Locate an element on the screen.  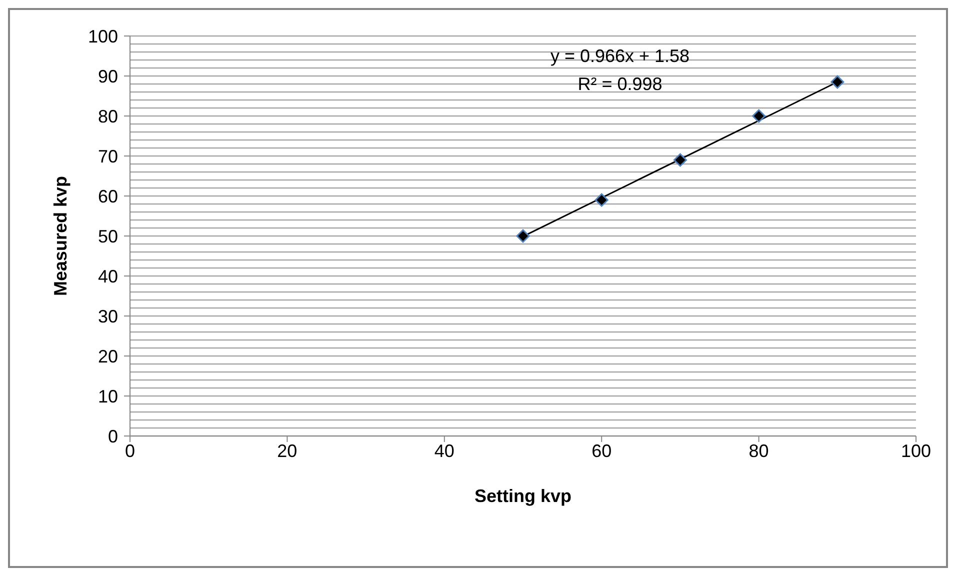
y-tick-label: 90 is located at coordinates (108, 76).